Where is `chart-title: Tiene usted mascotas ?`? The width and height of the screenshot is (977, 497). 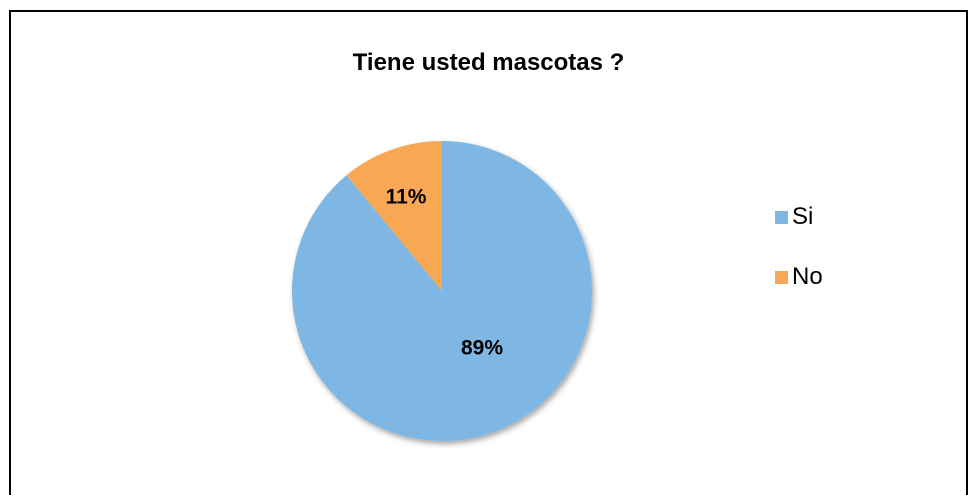
chart-title: Tiene usted mascotas ? is located at coordinates (488, 62).